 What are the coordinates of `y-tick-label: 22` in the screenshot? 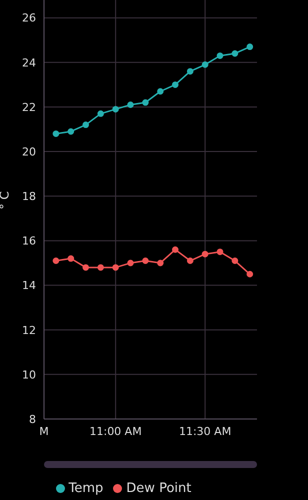 It's located at (29, 107).